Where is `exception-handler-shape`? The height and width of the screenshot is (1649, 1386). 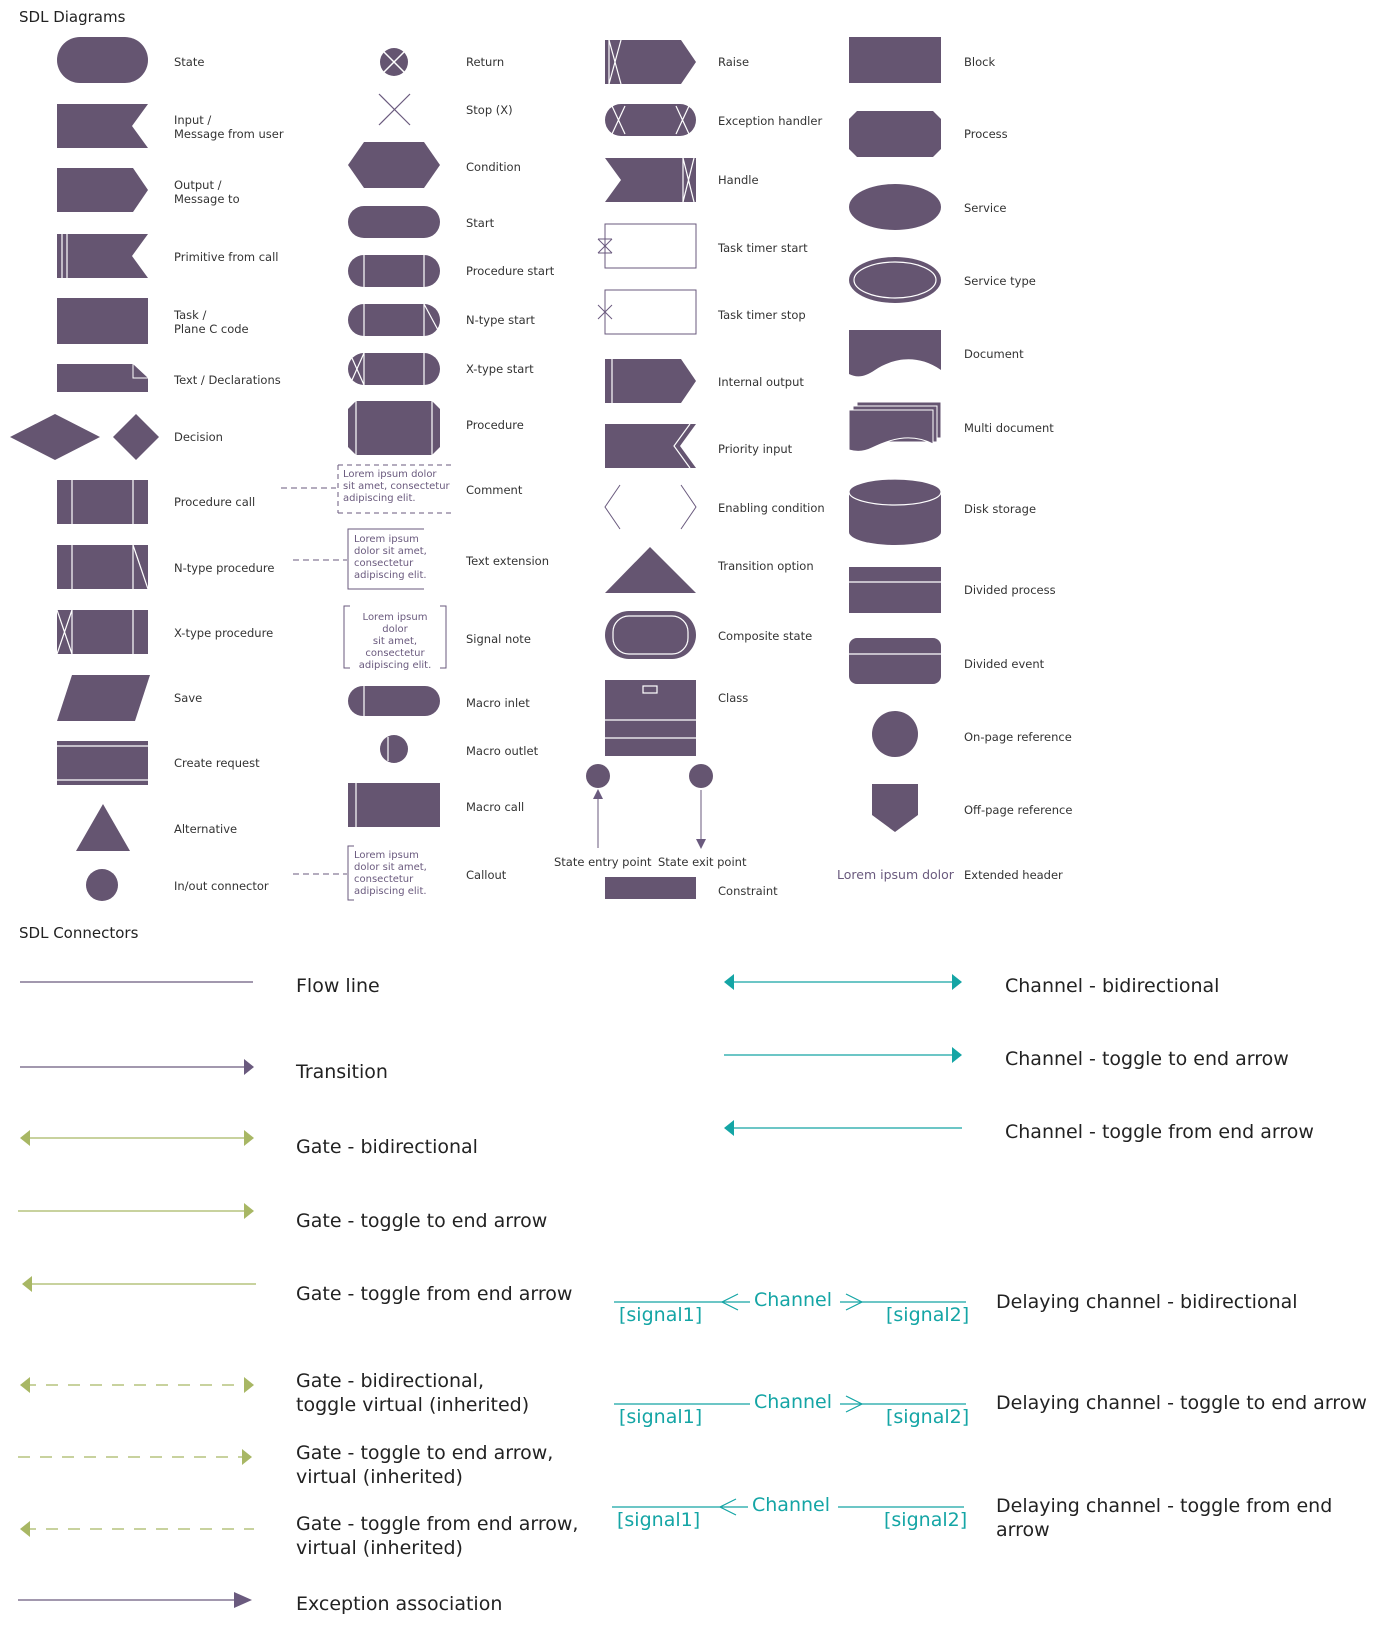
exception-handler-shape is located at coordinates (650, 120).